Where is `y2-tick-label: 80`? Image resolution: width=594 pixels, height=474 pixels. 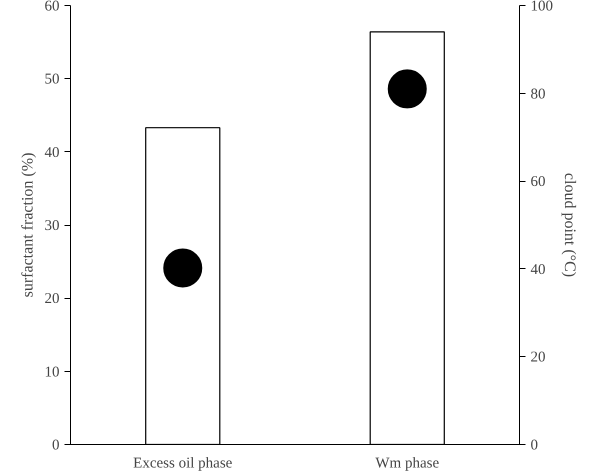 y2-tick-label: 80 is located at coordinates (538, 94).